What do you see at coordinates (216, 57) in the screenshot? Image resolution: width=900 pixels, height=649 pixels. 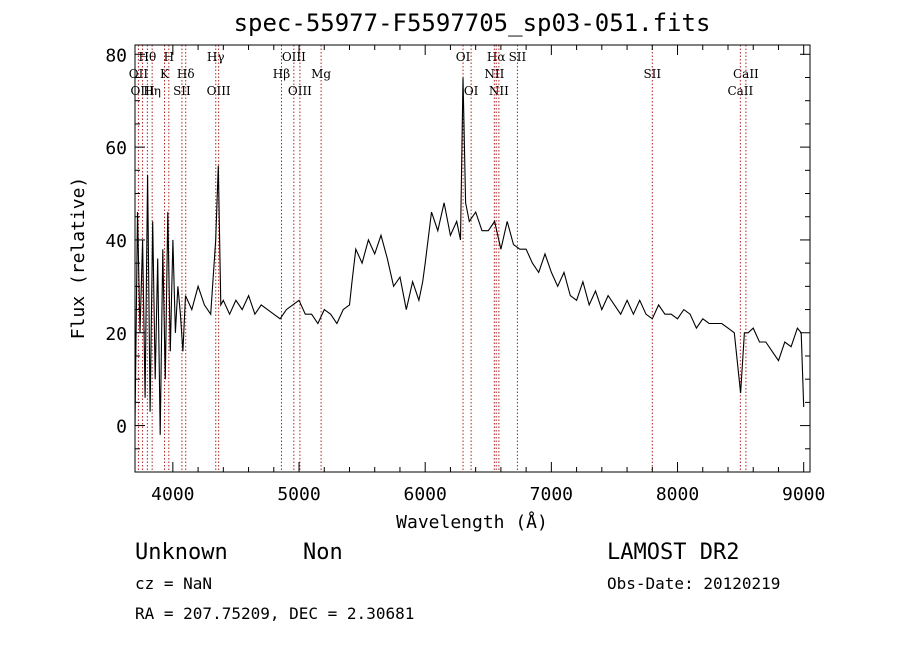 I see `line-label: Hγ` at bounding box center [216, 57].